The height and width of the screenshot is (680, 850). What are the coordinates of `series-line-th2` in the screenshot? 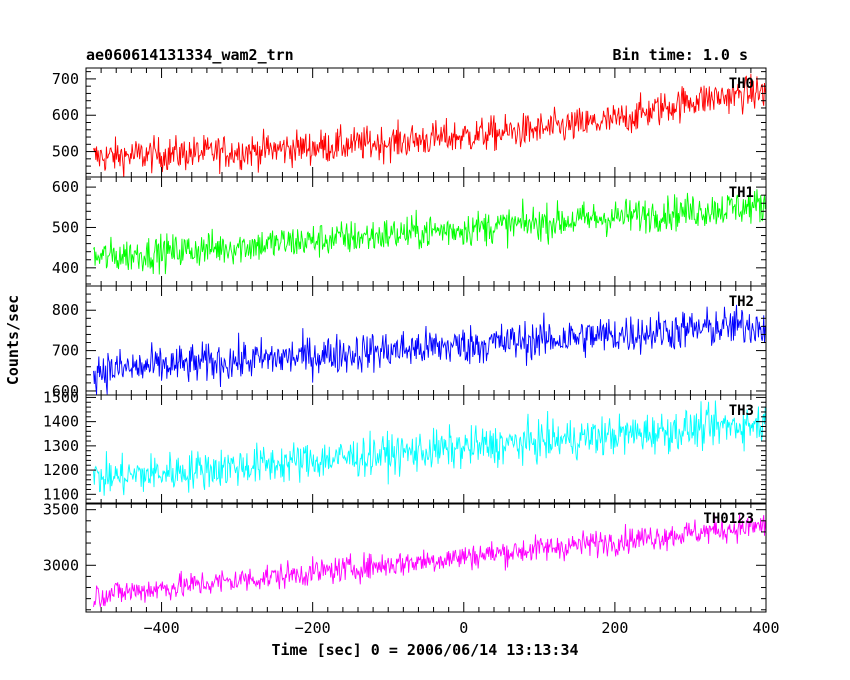 It's located at (429, 349).